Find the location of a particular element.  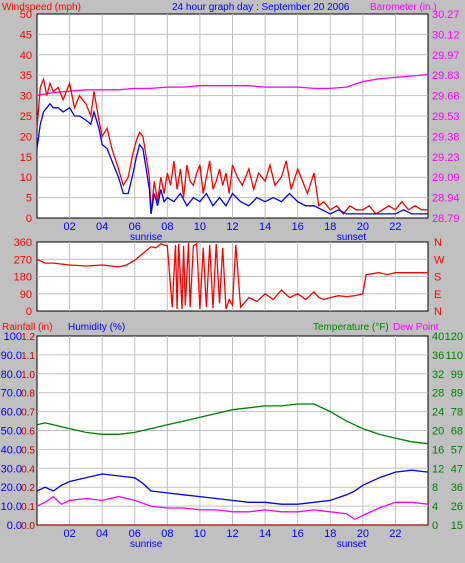

y-right-tick-label: 29.23 is located at coordinates (446, 158).